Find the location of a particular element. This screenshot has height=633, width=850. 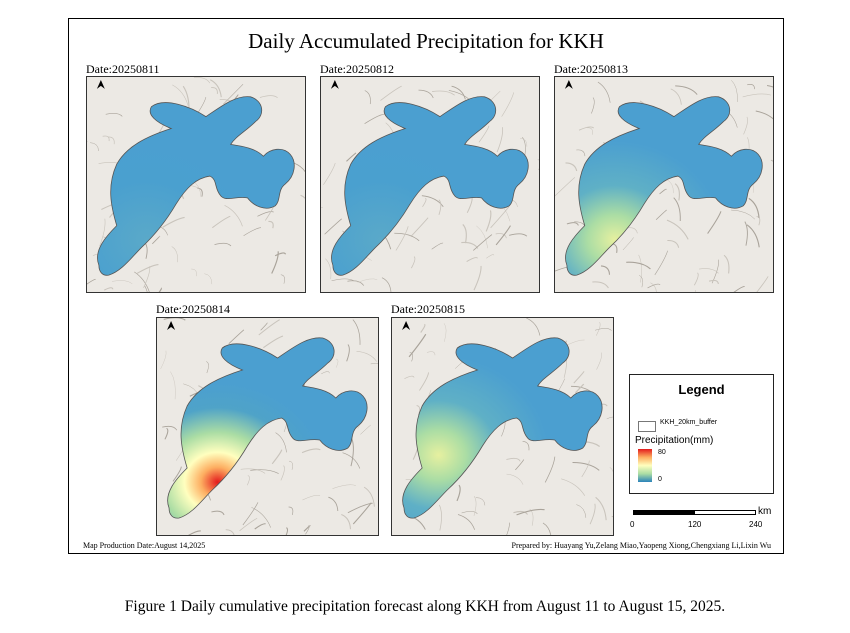

ramp-min-label: 0 is located at coordinates (660, 479).